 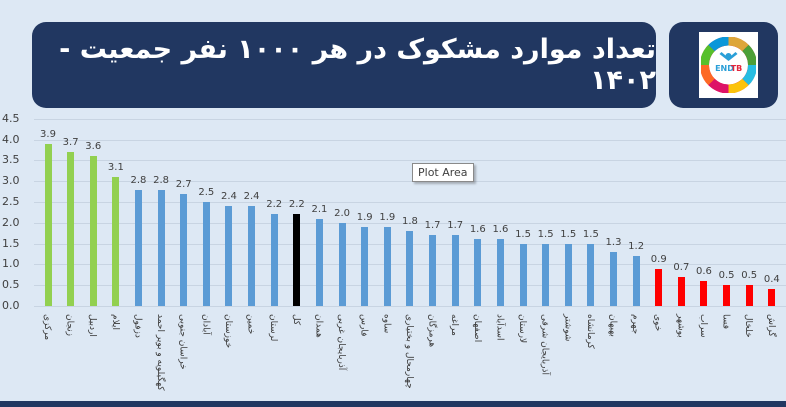 What do you see at coordinates (680, 326) in the screenshot?
I see `x-axis-label: بوشهر` at bounding box center [680, 326].